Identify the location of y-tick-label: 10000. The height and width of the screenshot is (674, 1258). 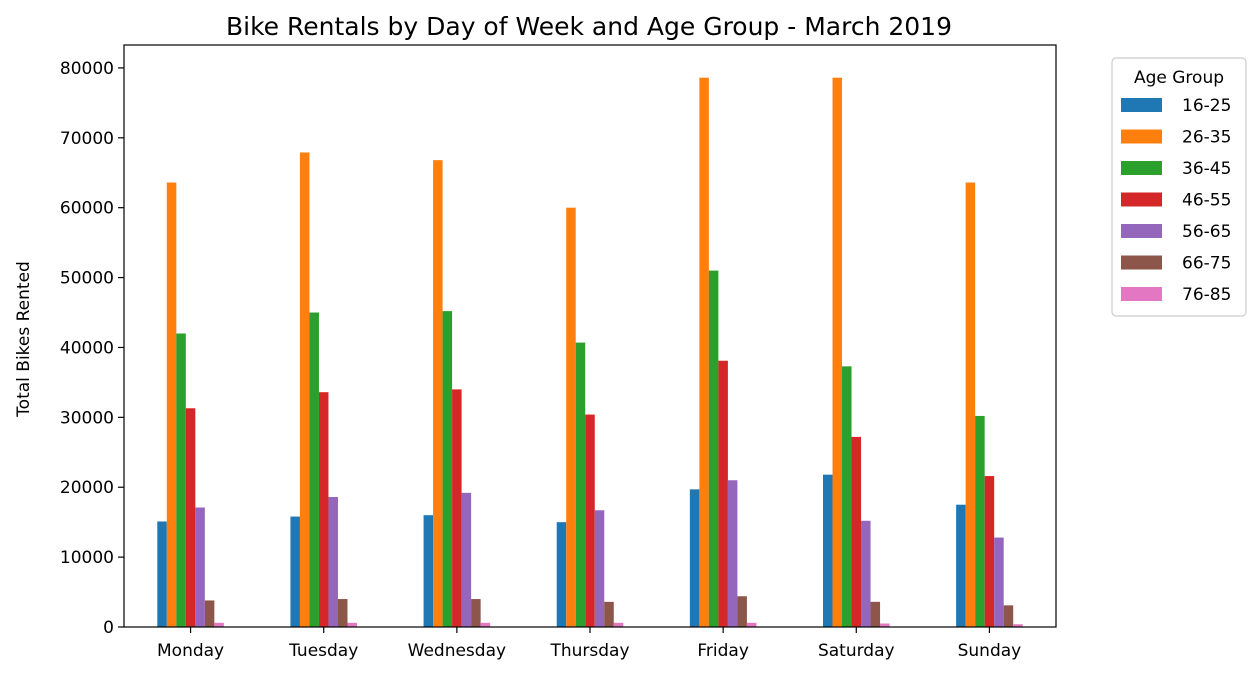
(87, 558).